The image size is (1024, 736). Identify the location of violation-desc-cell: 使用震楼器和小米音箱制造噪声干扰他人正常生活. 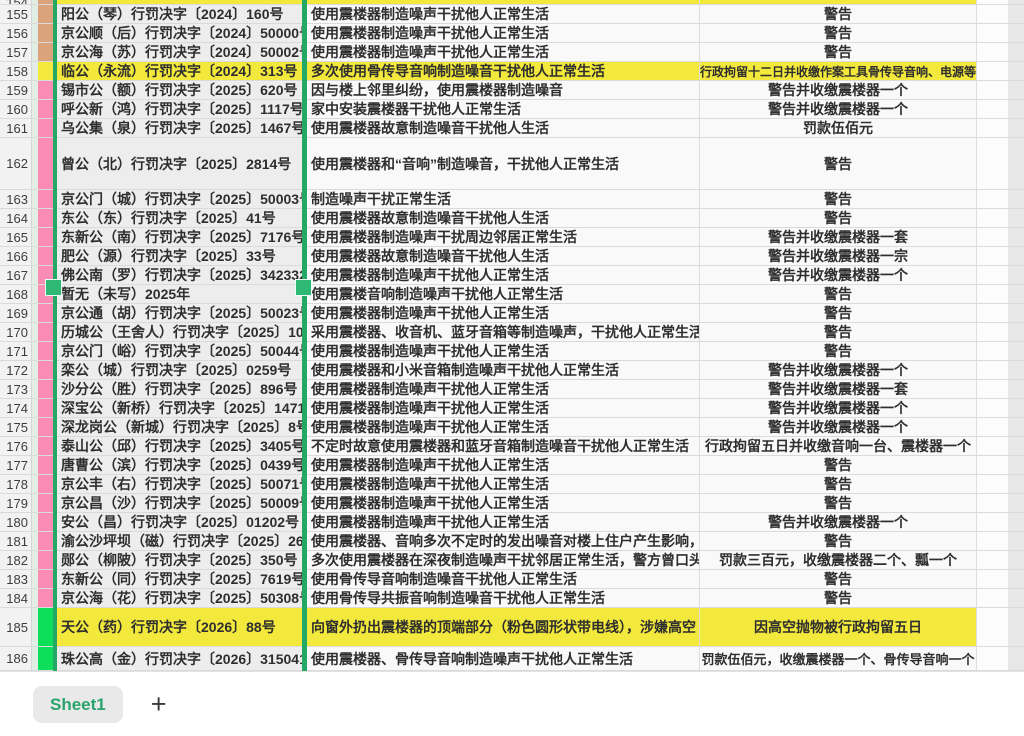
(501, 370).